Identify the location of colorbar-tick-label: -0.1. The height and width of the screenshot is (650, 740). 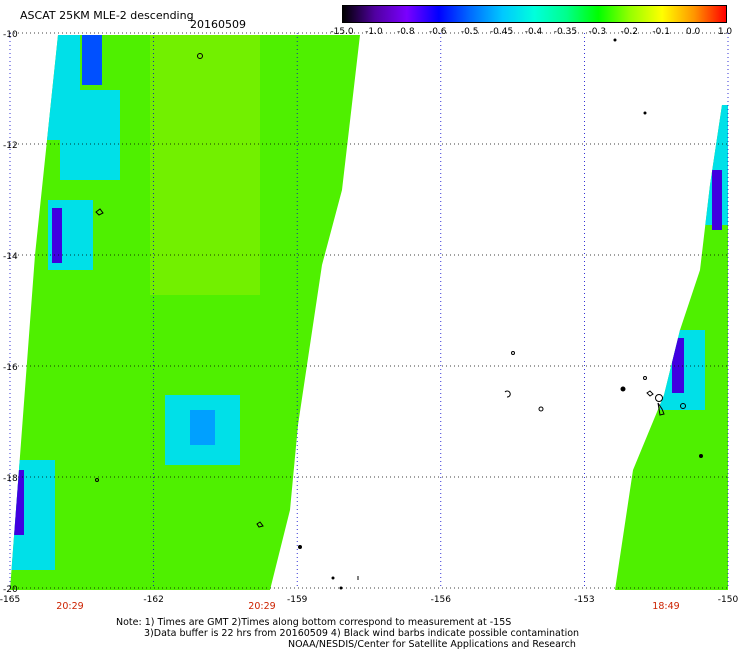
(661, 32).